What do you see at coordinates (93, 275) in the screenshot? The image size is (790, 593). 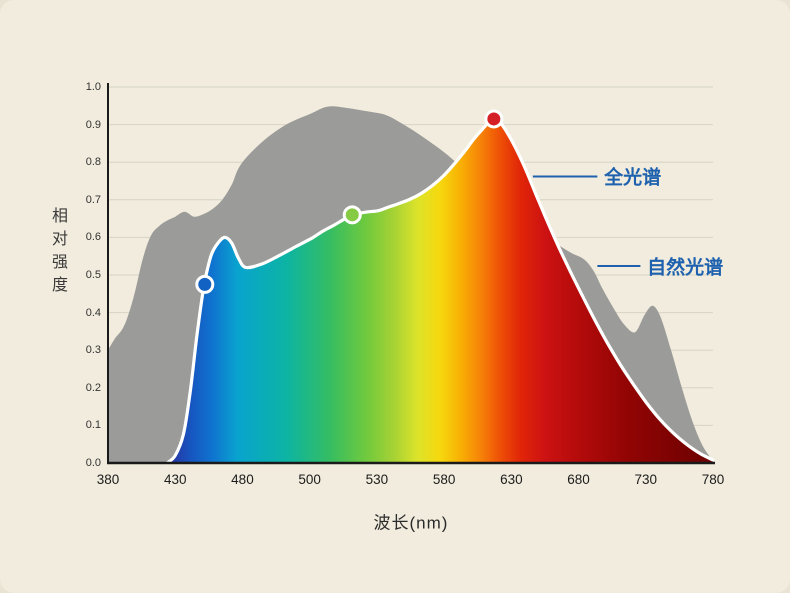 I see `y-tick-label: 0.5` at bounding box center [93, 275].